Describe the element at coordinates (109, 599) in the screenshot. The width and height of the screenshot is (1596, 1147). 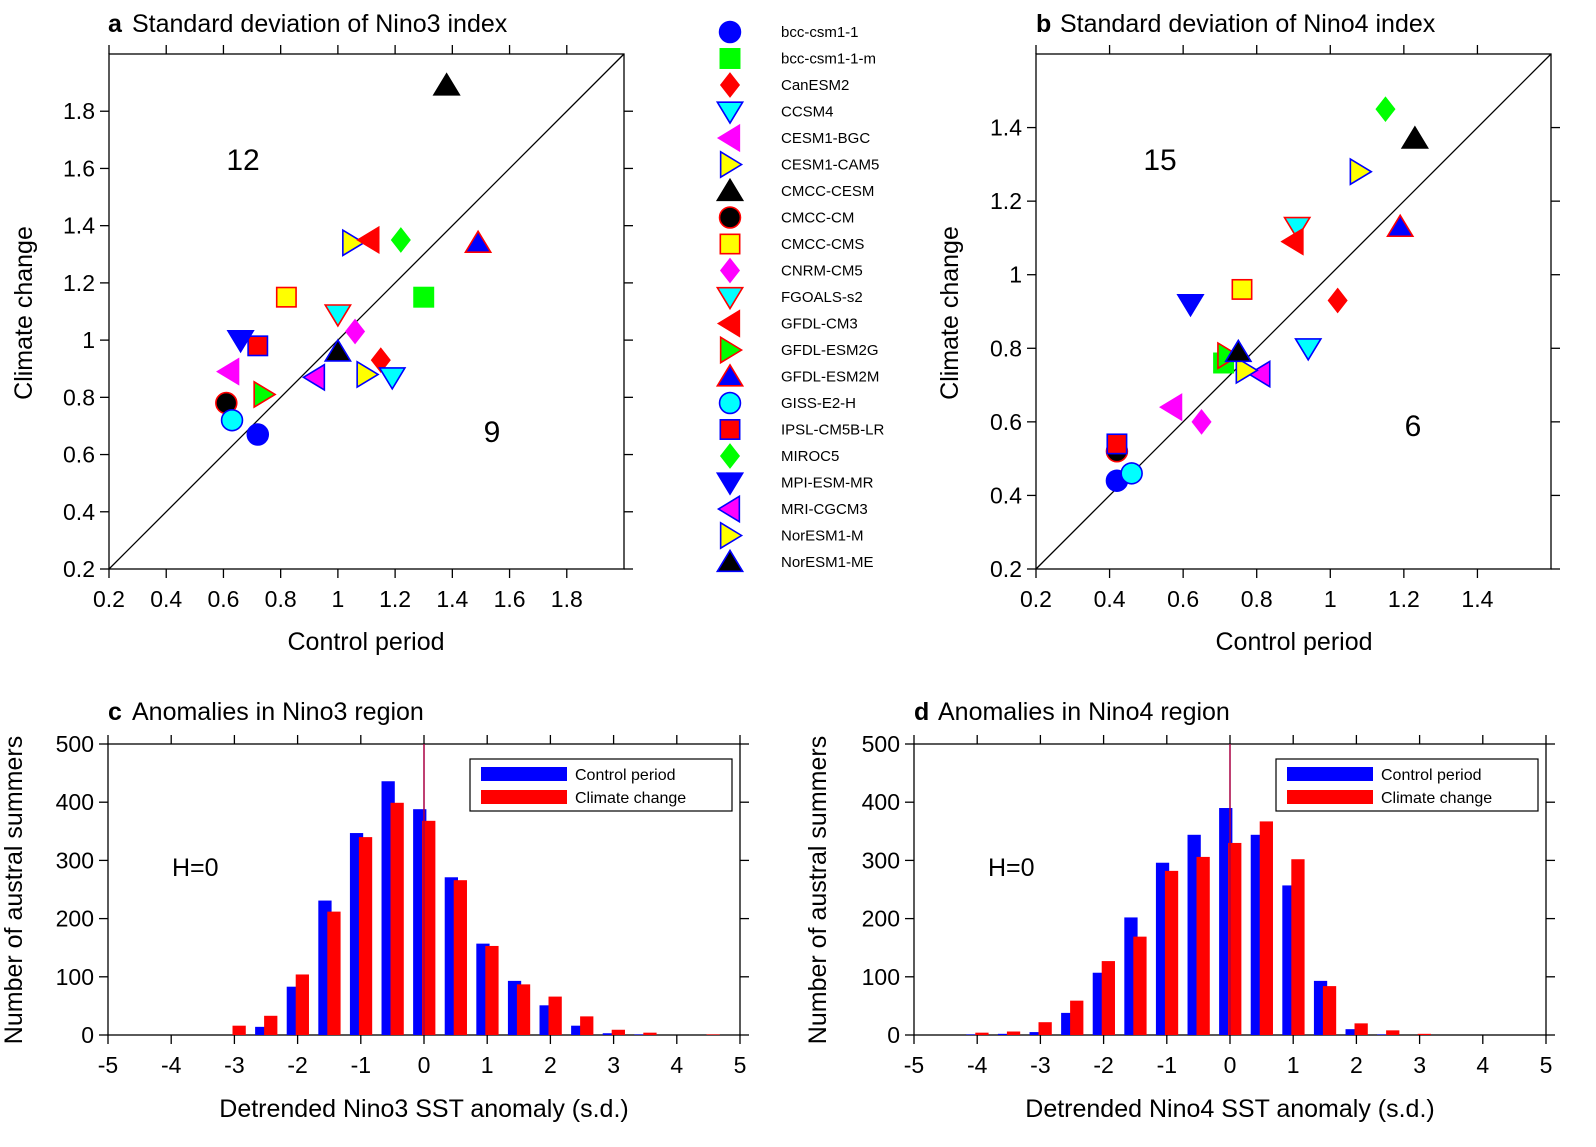
I see `panel-a-xtick-label: 0.2` at that location.